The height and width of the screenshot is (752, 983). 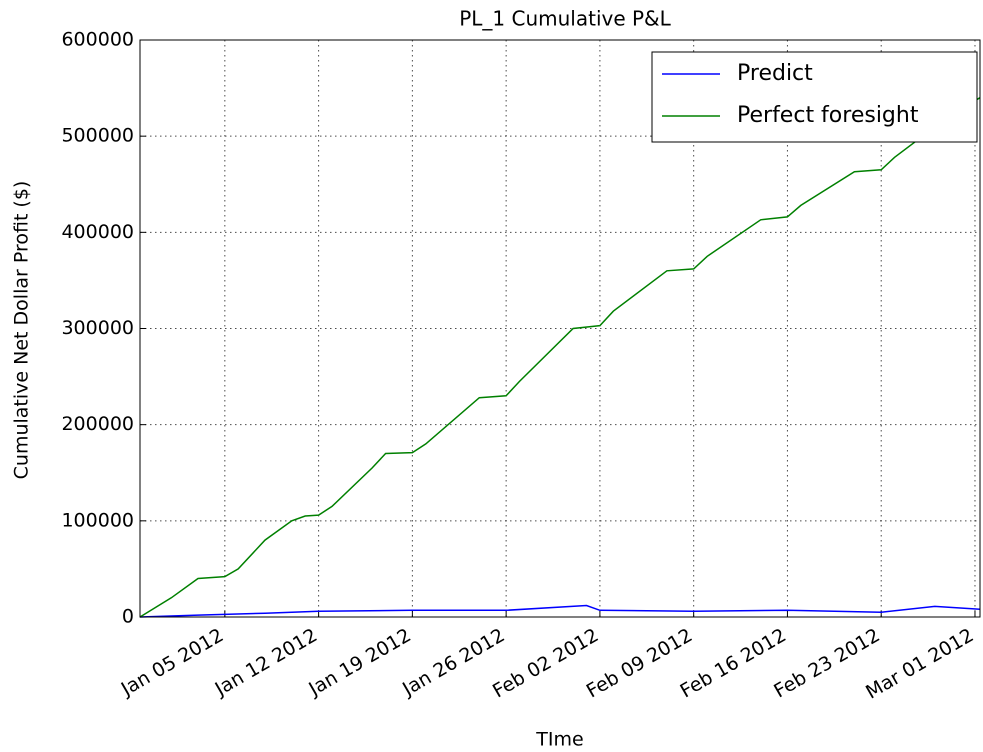 I want to click on x-tick-label: Feb 02 2012, so click(x=545, y=663).